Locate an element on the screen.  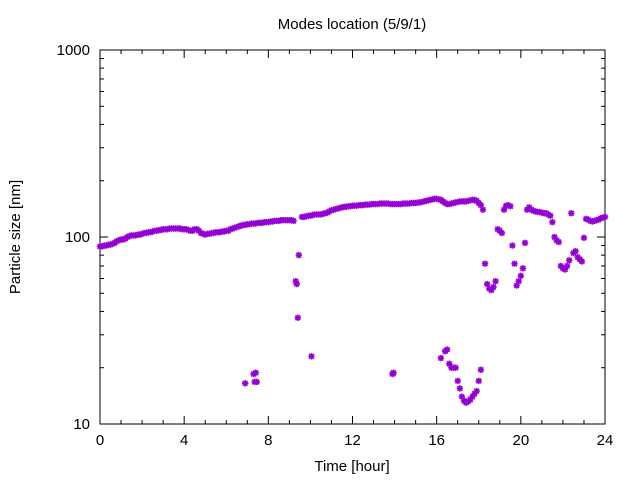
y-tick-label: 1000 is located at coordinates (73, 50).